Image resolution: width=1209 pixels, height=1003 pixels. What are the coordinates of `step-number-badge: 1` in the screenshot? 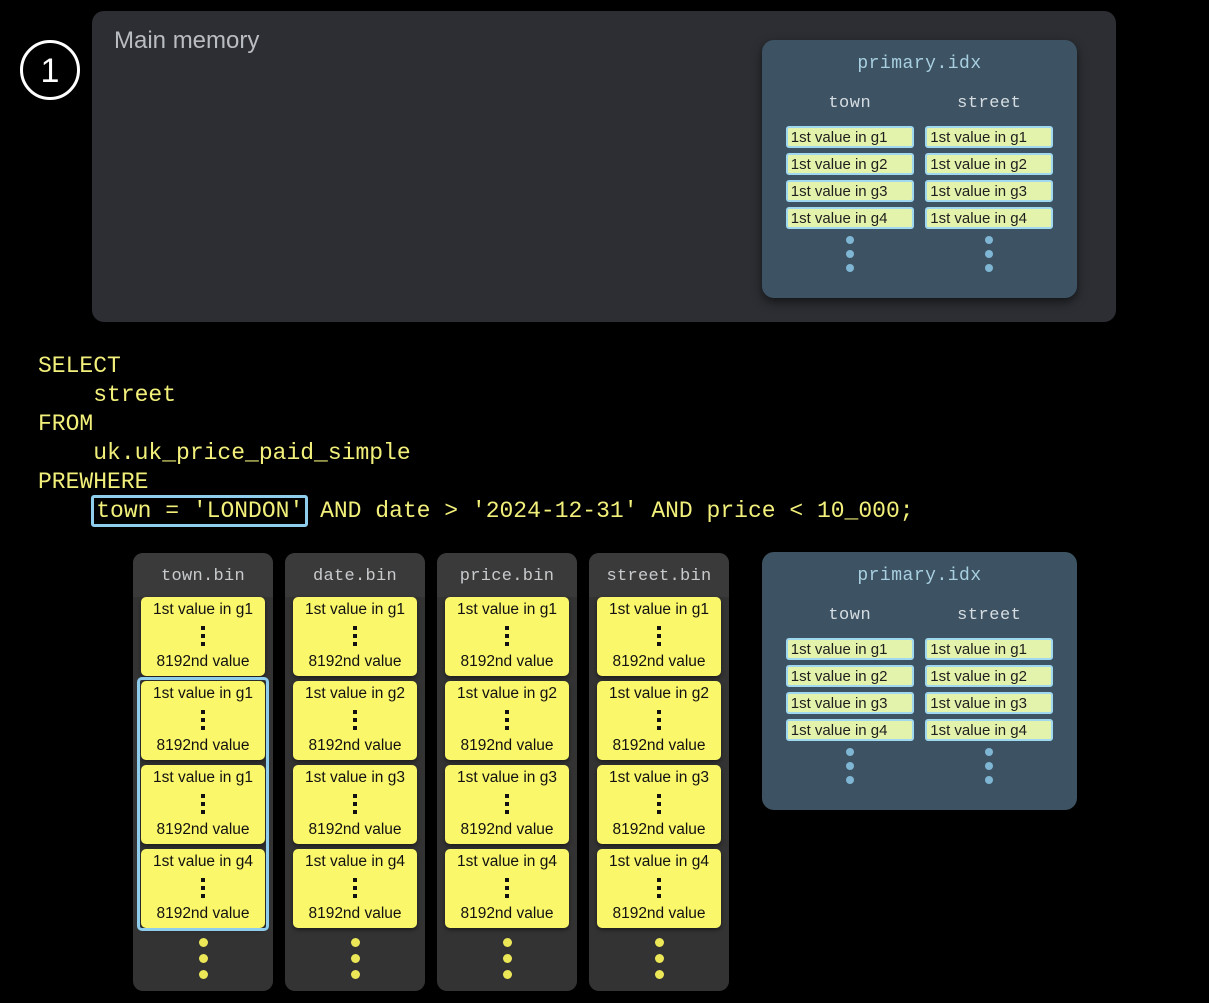 It's located at (50, 70).